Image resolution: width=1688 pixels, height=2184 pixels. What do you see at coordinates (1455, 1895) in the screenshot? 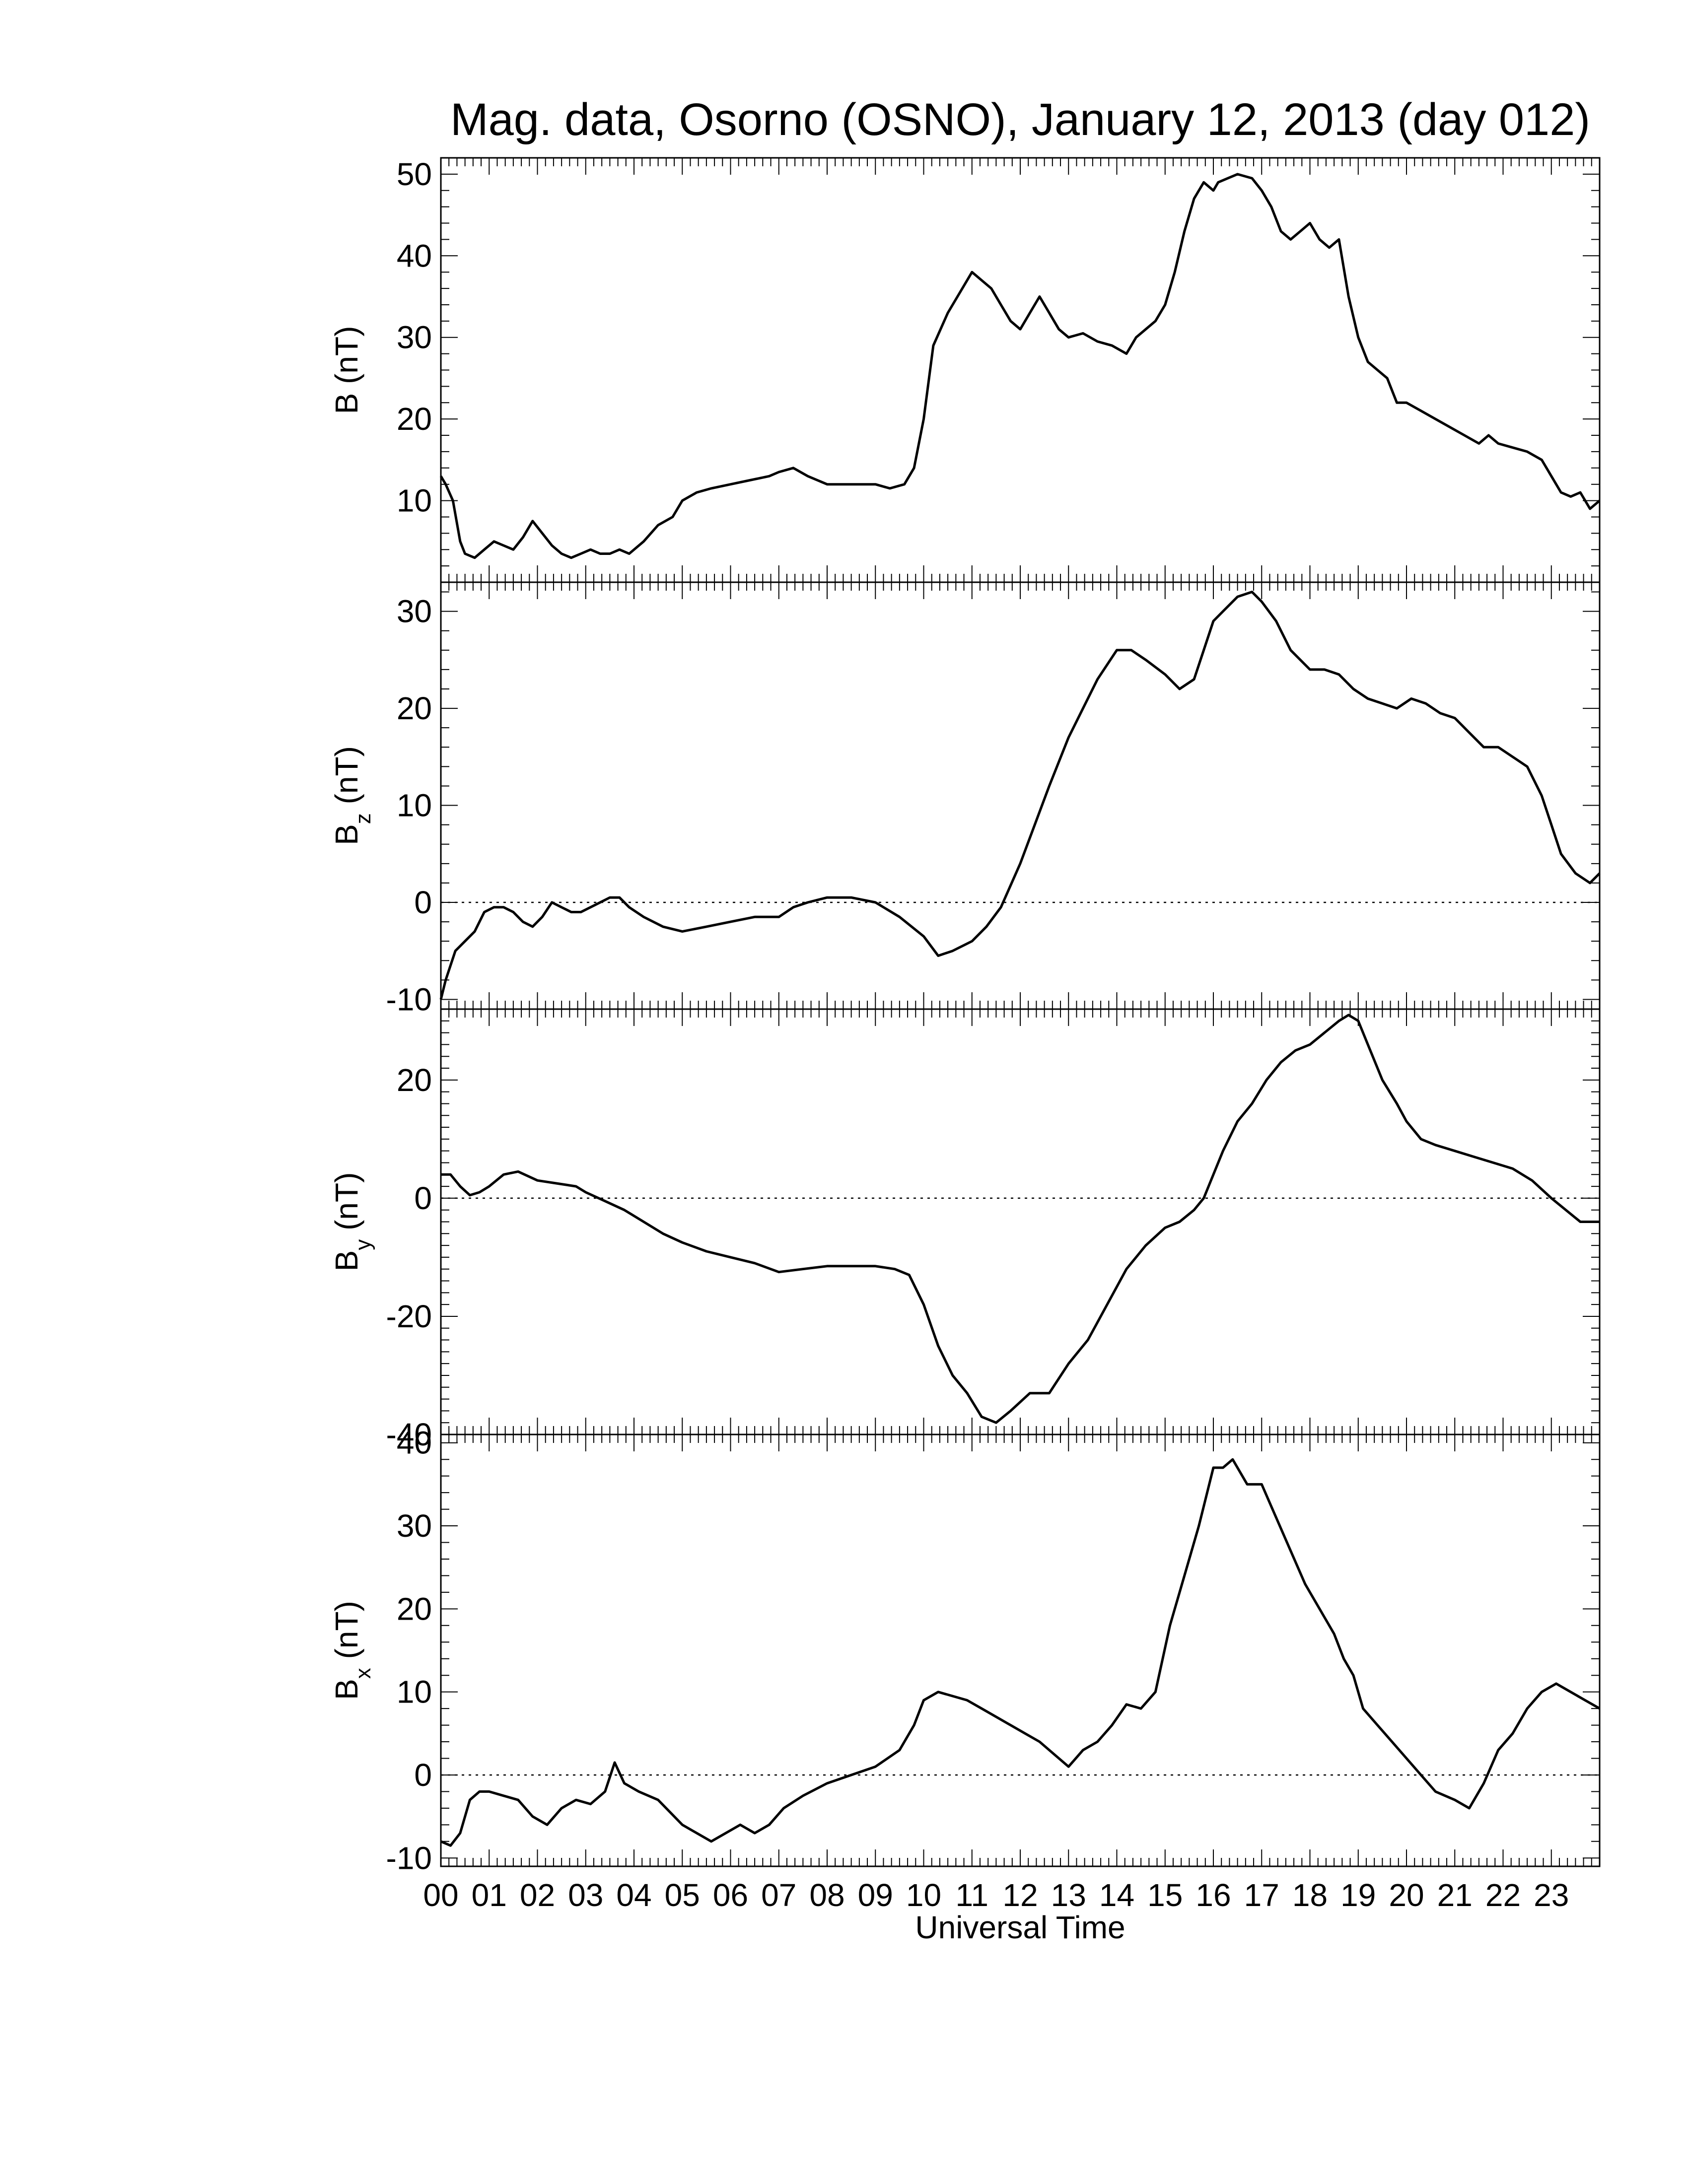
I see `x-tick-label: 21` at bounding box center [1455, 1895].